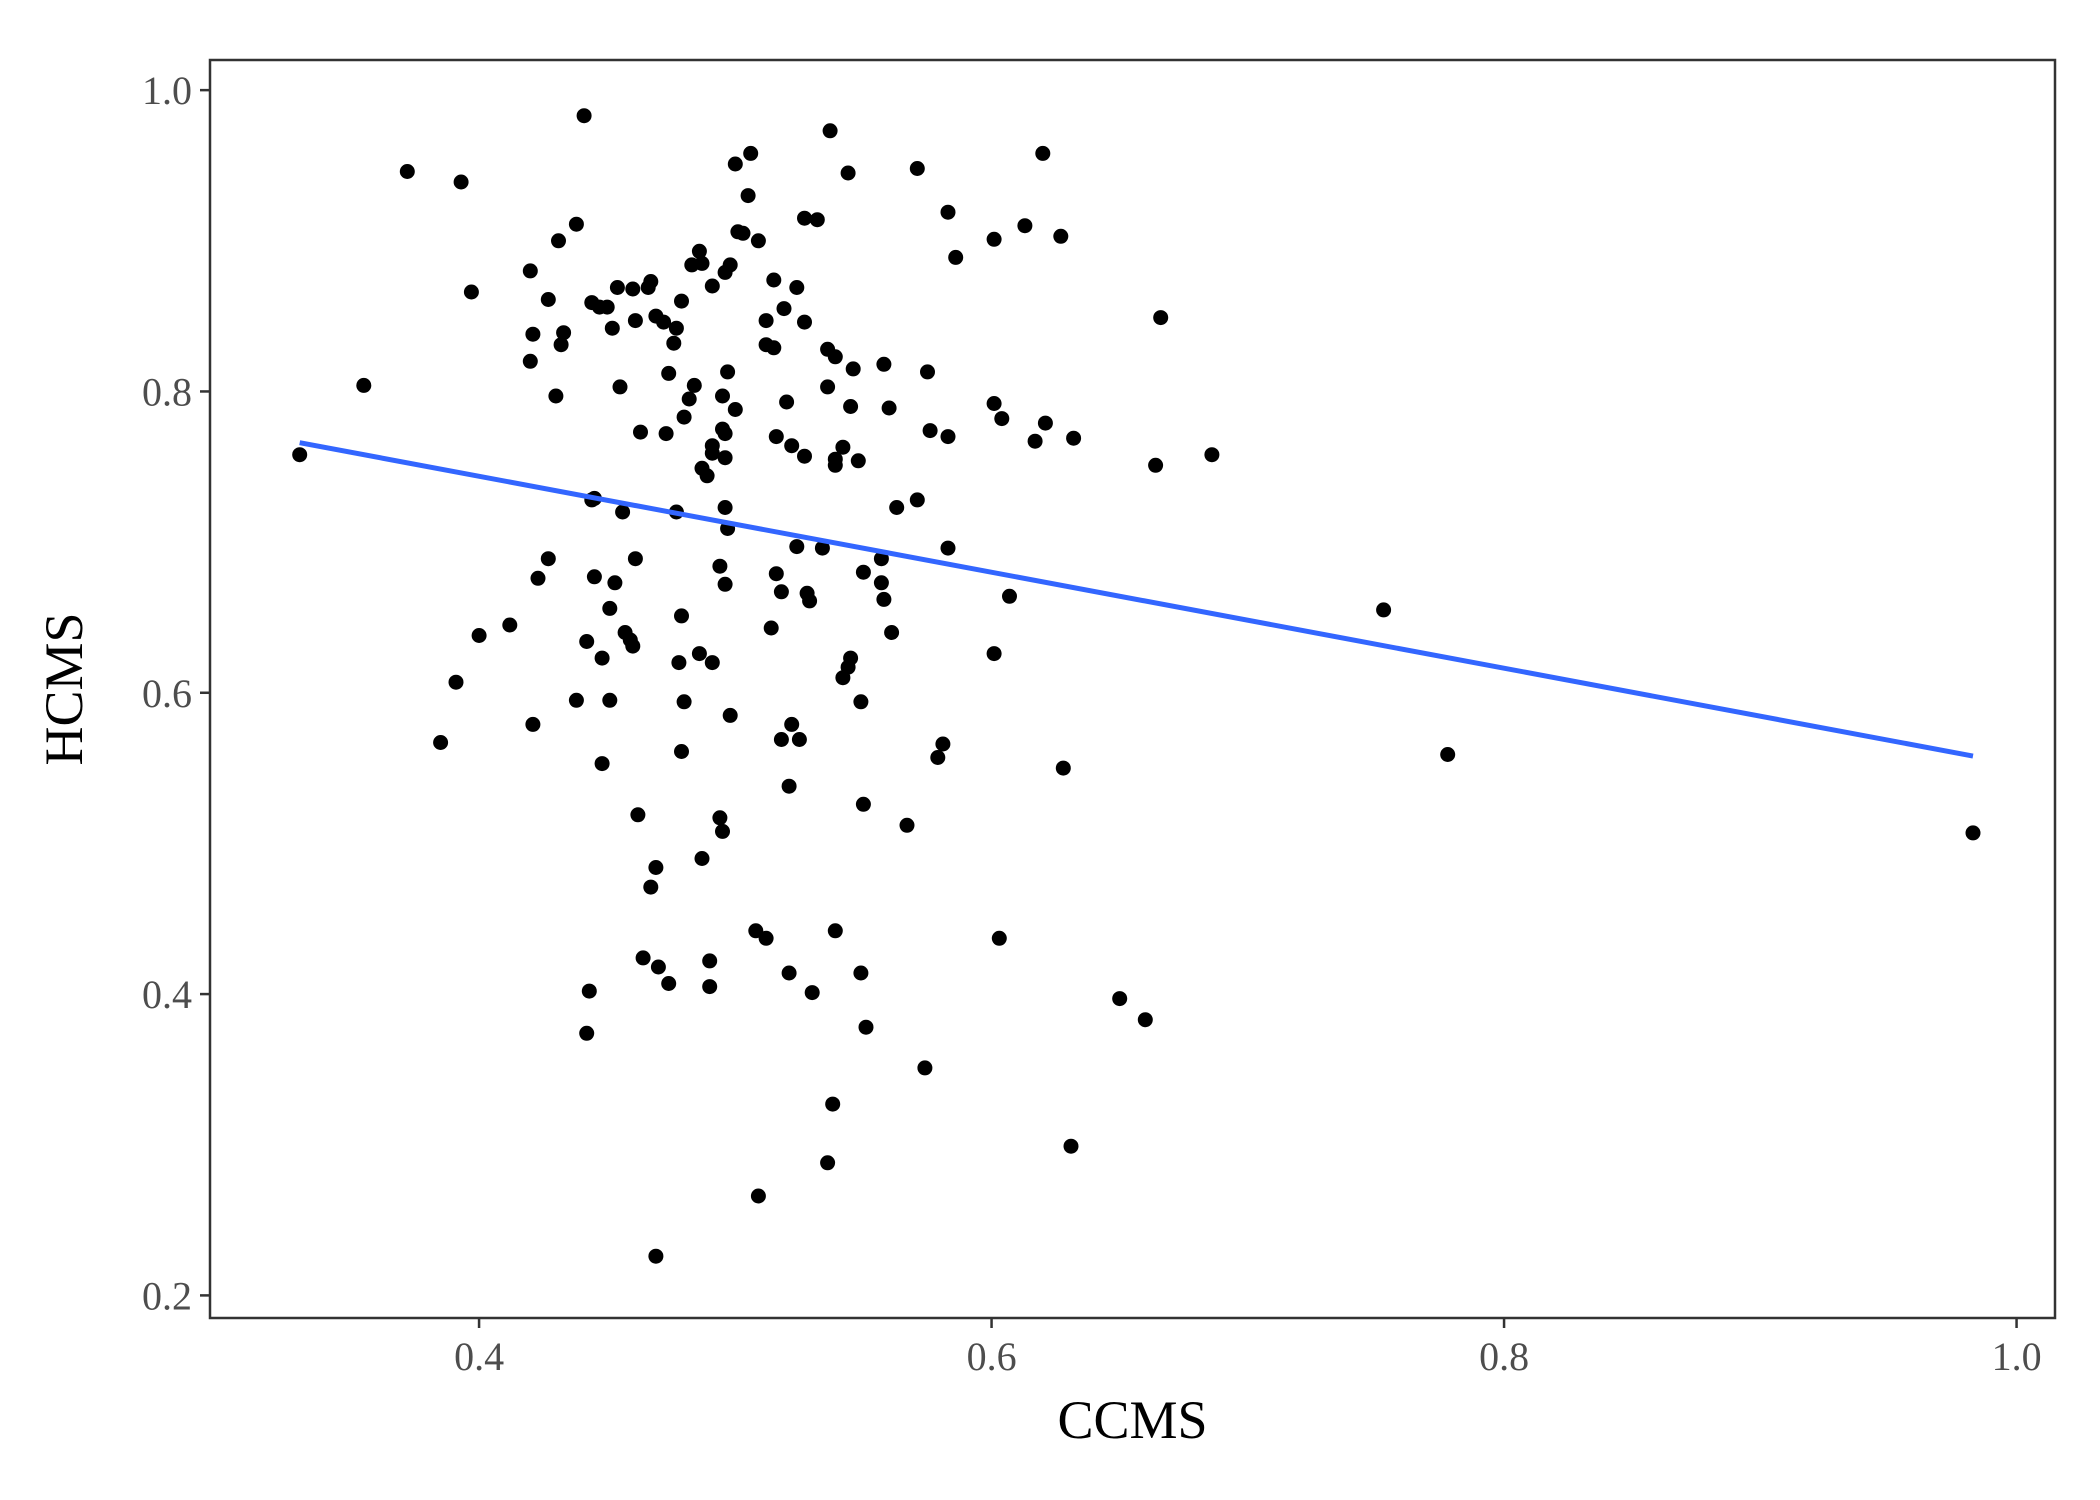 This screenshot has height=1500, width=2100. I want to click on y-axis-title: HCMS, so click(64, 688).